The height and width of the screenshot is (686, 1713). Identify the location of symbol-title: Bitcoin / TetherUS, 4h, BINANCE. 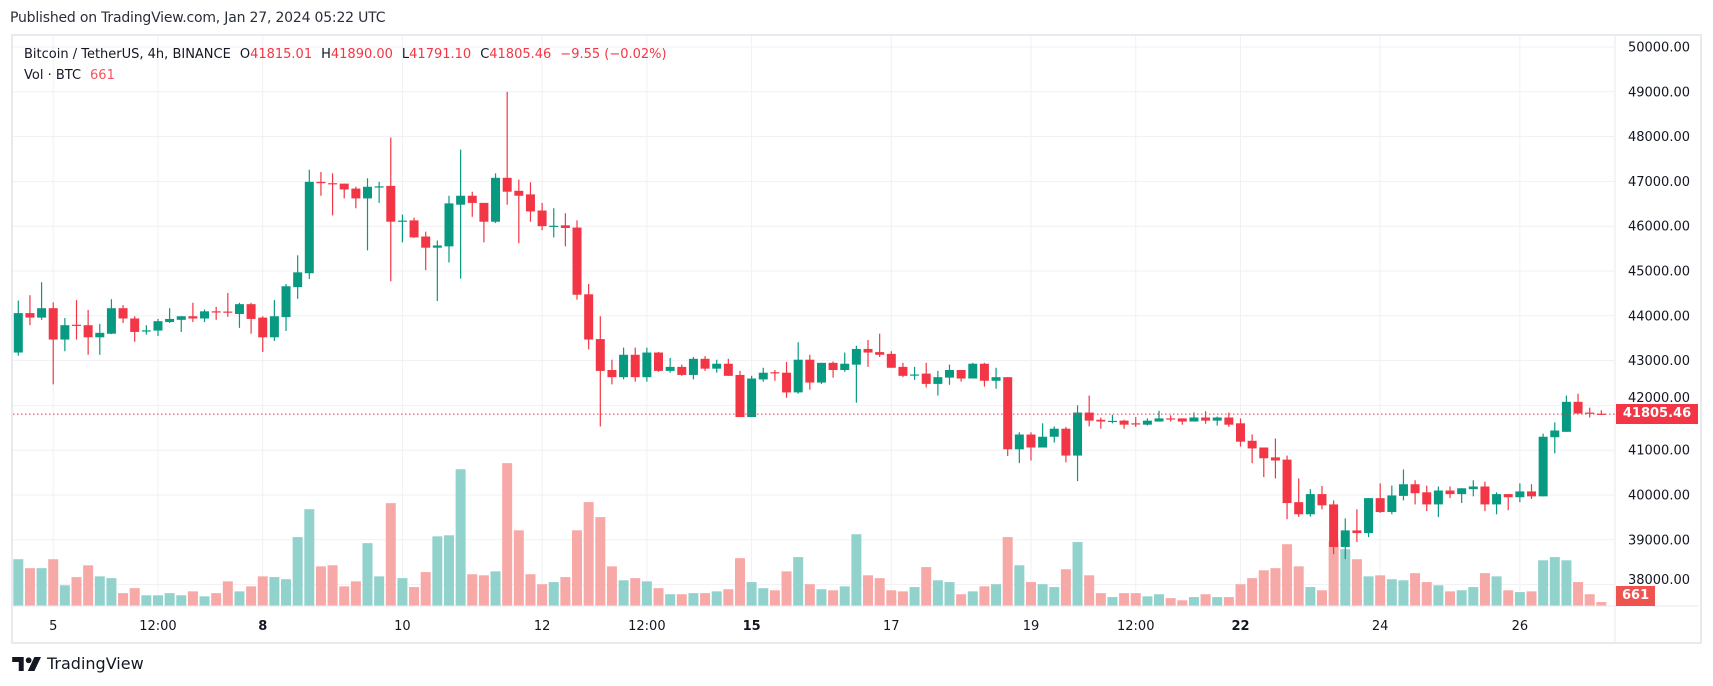
(127, 54).